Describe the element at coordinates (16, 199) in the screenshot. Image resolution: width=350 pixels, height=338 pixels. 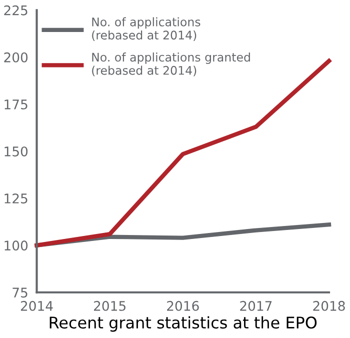
I see `y-tick-label: 125` at that location.